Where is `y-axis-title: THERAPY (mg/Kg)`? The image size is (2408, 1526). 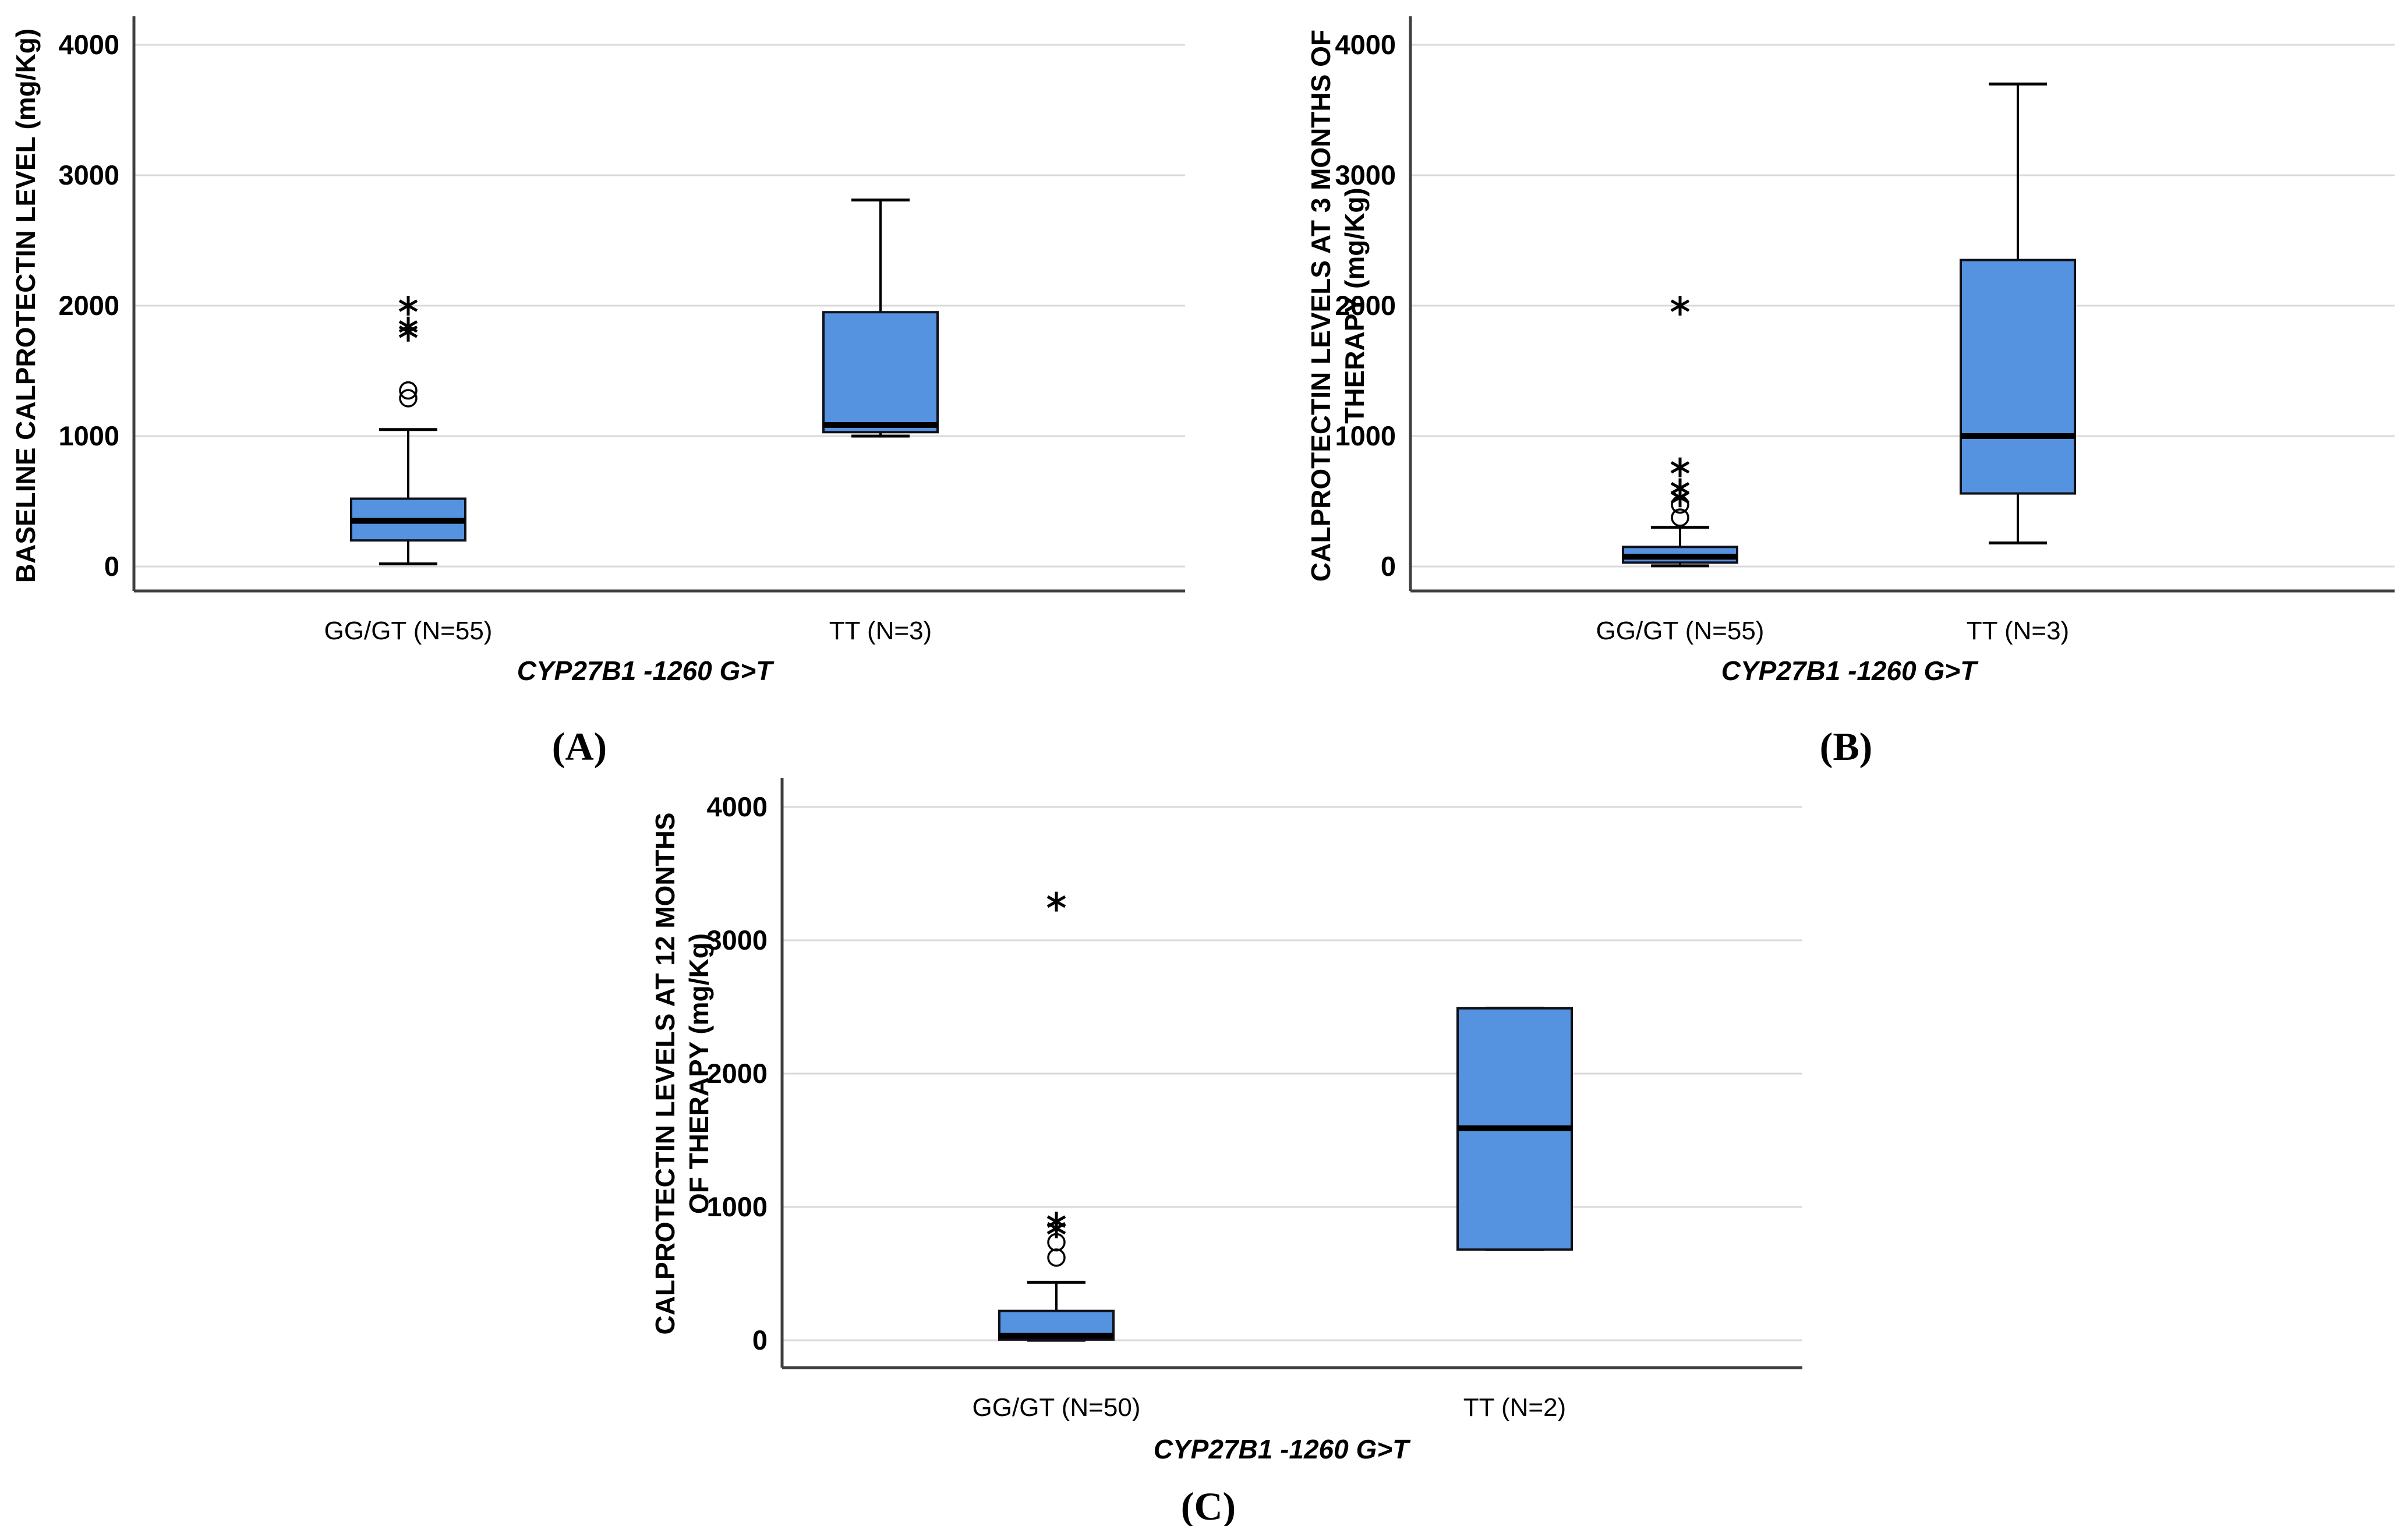 y-axis-title: THERAPY (mg/Kg) is located at coordinates (1354, 305).